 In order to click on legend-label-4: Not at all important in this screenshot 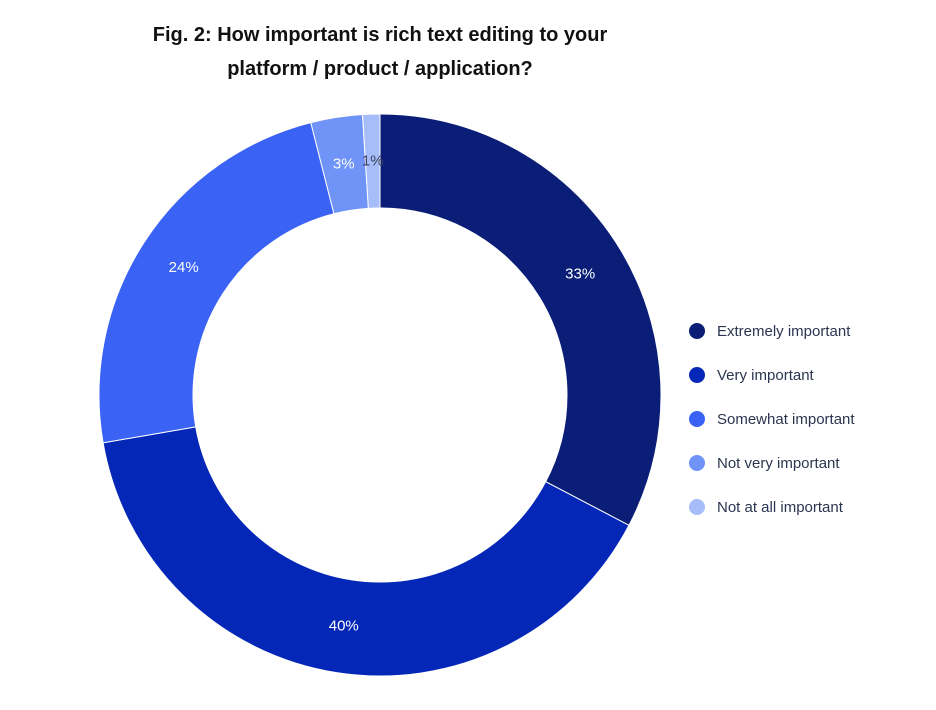, I will do `click(780, 507)`.